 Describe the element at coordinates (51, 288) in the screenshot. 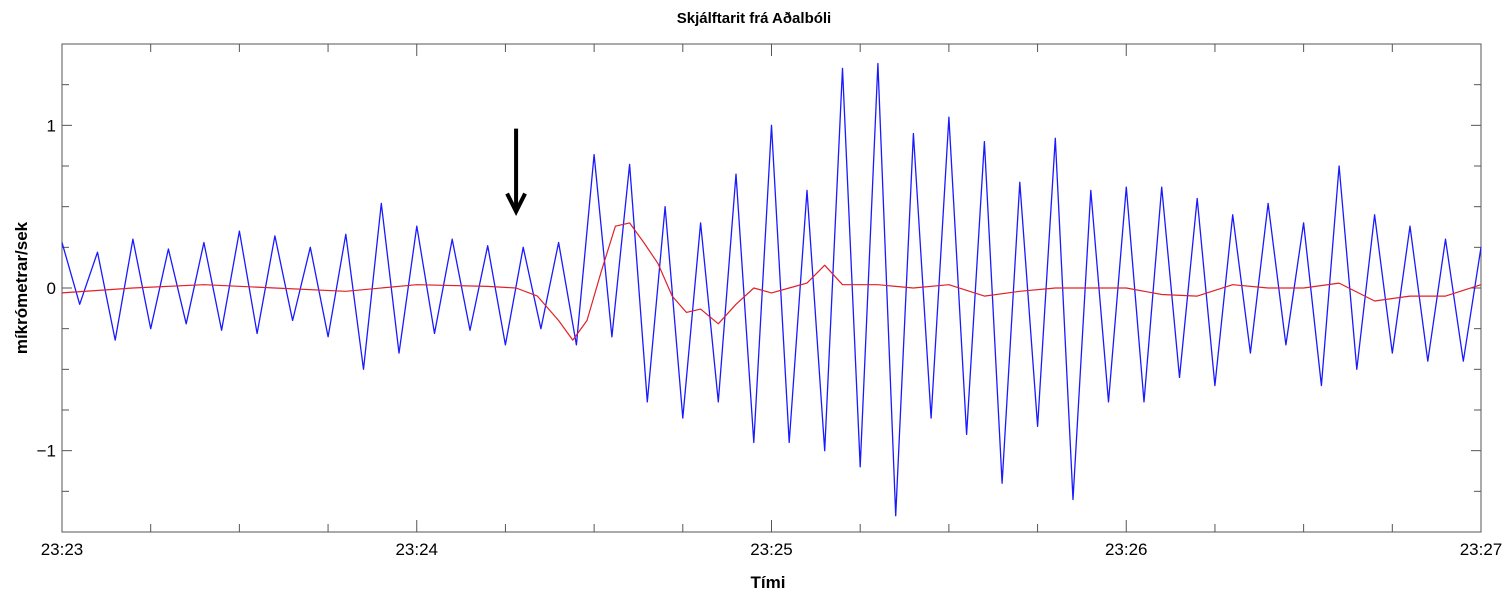

I see `y-tick-label: 0` at that location.